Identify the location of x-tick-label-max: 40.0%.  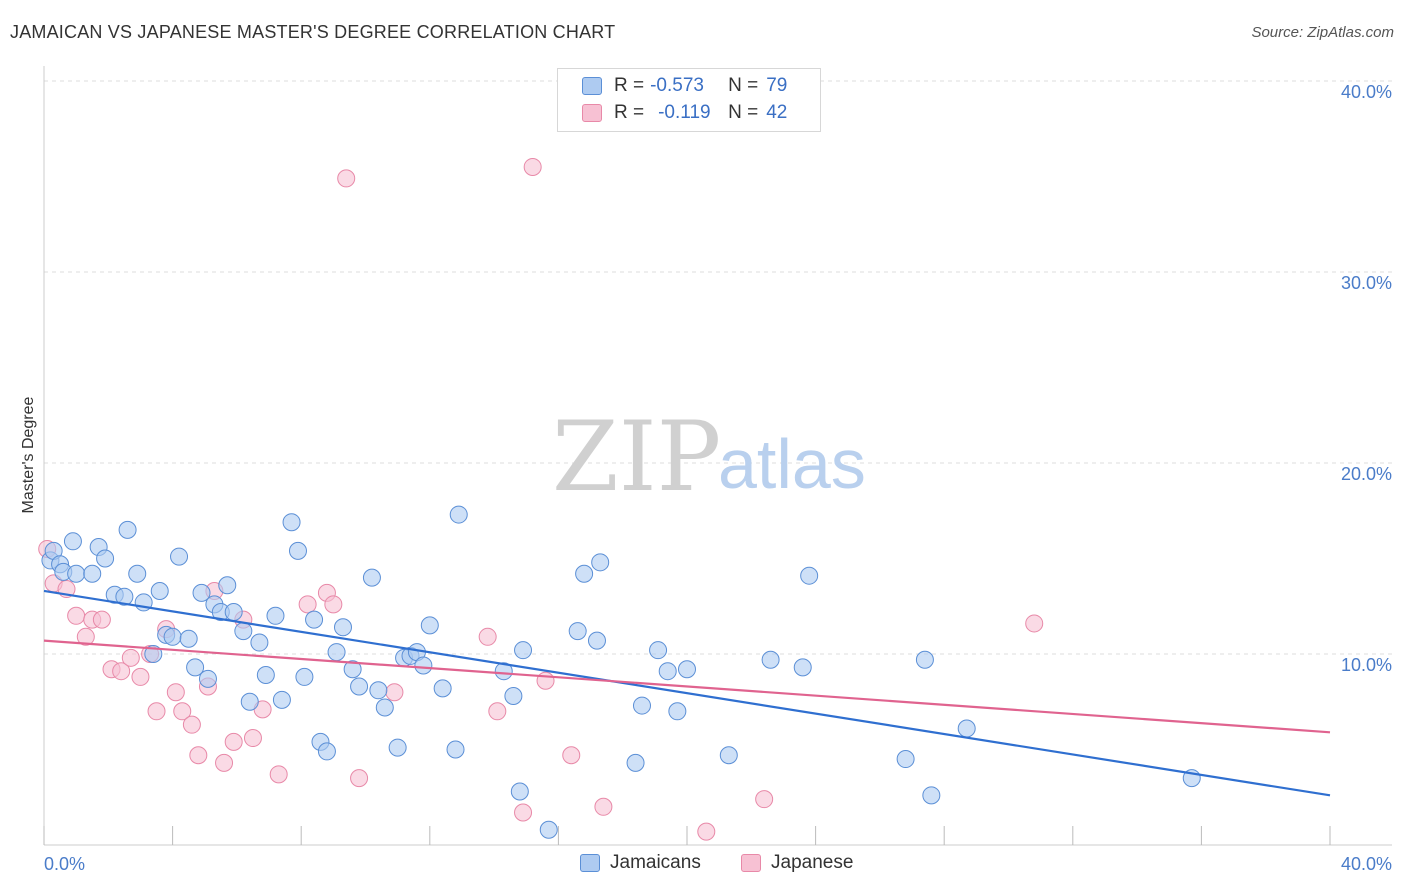
(1366, 864).